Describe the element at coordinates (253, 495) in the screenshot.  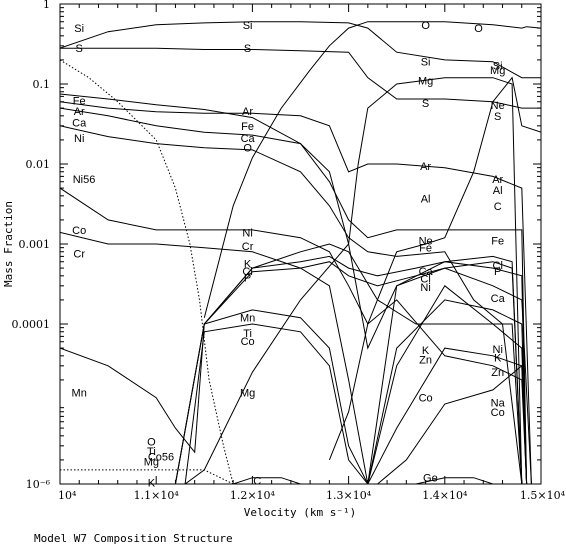
I see `x-tick-label: 1.2×10⁴` at that location.